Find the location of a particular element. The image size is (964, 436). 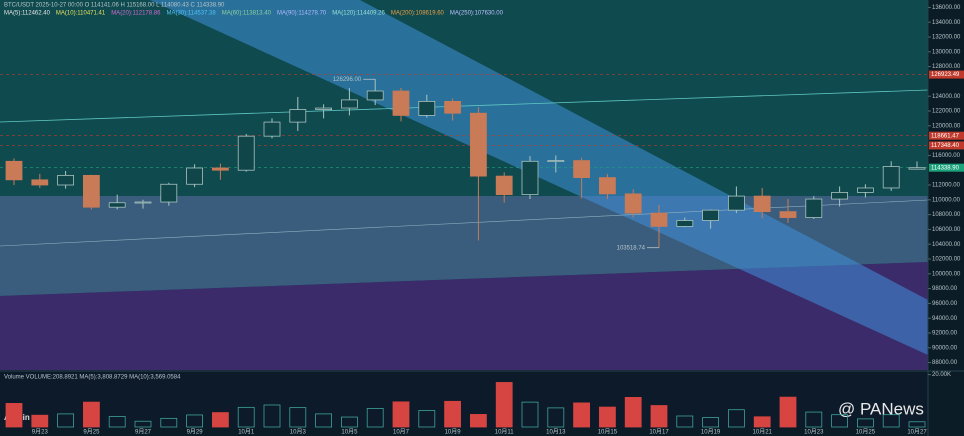

x-tick-label: 9月25 is located at coordinates (91, 432).